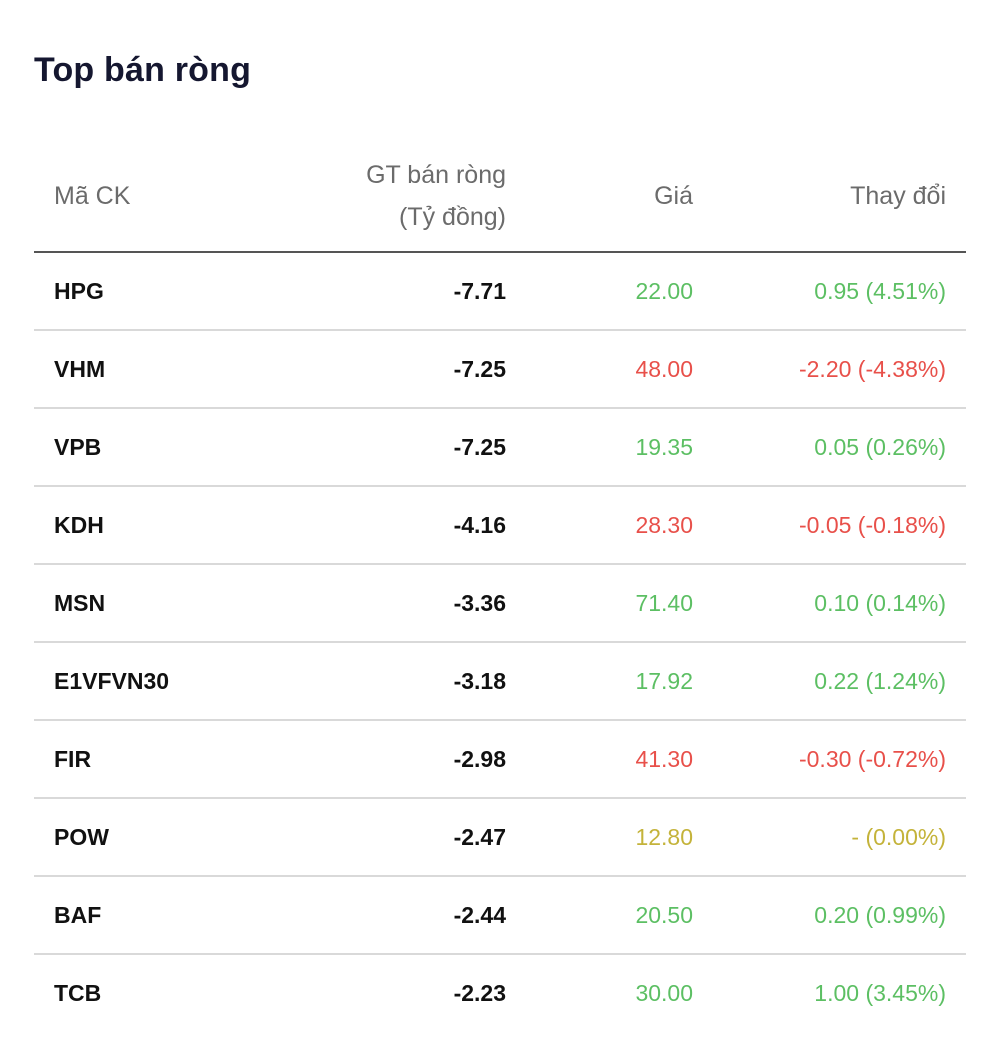 This screenshot has width=1002, height=1059. What do you see at coordinates (162, 525) in the screenshot?
I see `symbol-cell: KDH` at bounding box center [162, 525].